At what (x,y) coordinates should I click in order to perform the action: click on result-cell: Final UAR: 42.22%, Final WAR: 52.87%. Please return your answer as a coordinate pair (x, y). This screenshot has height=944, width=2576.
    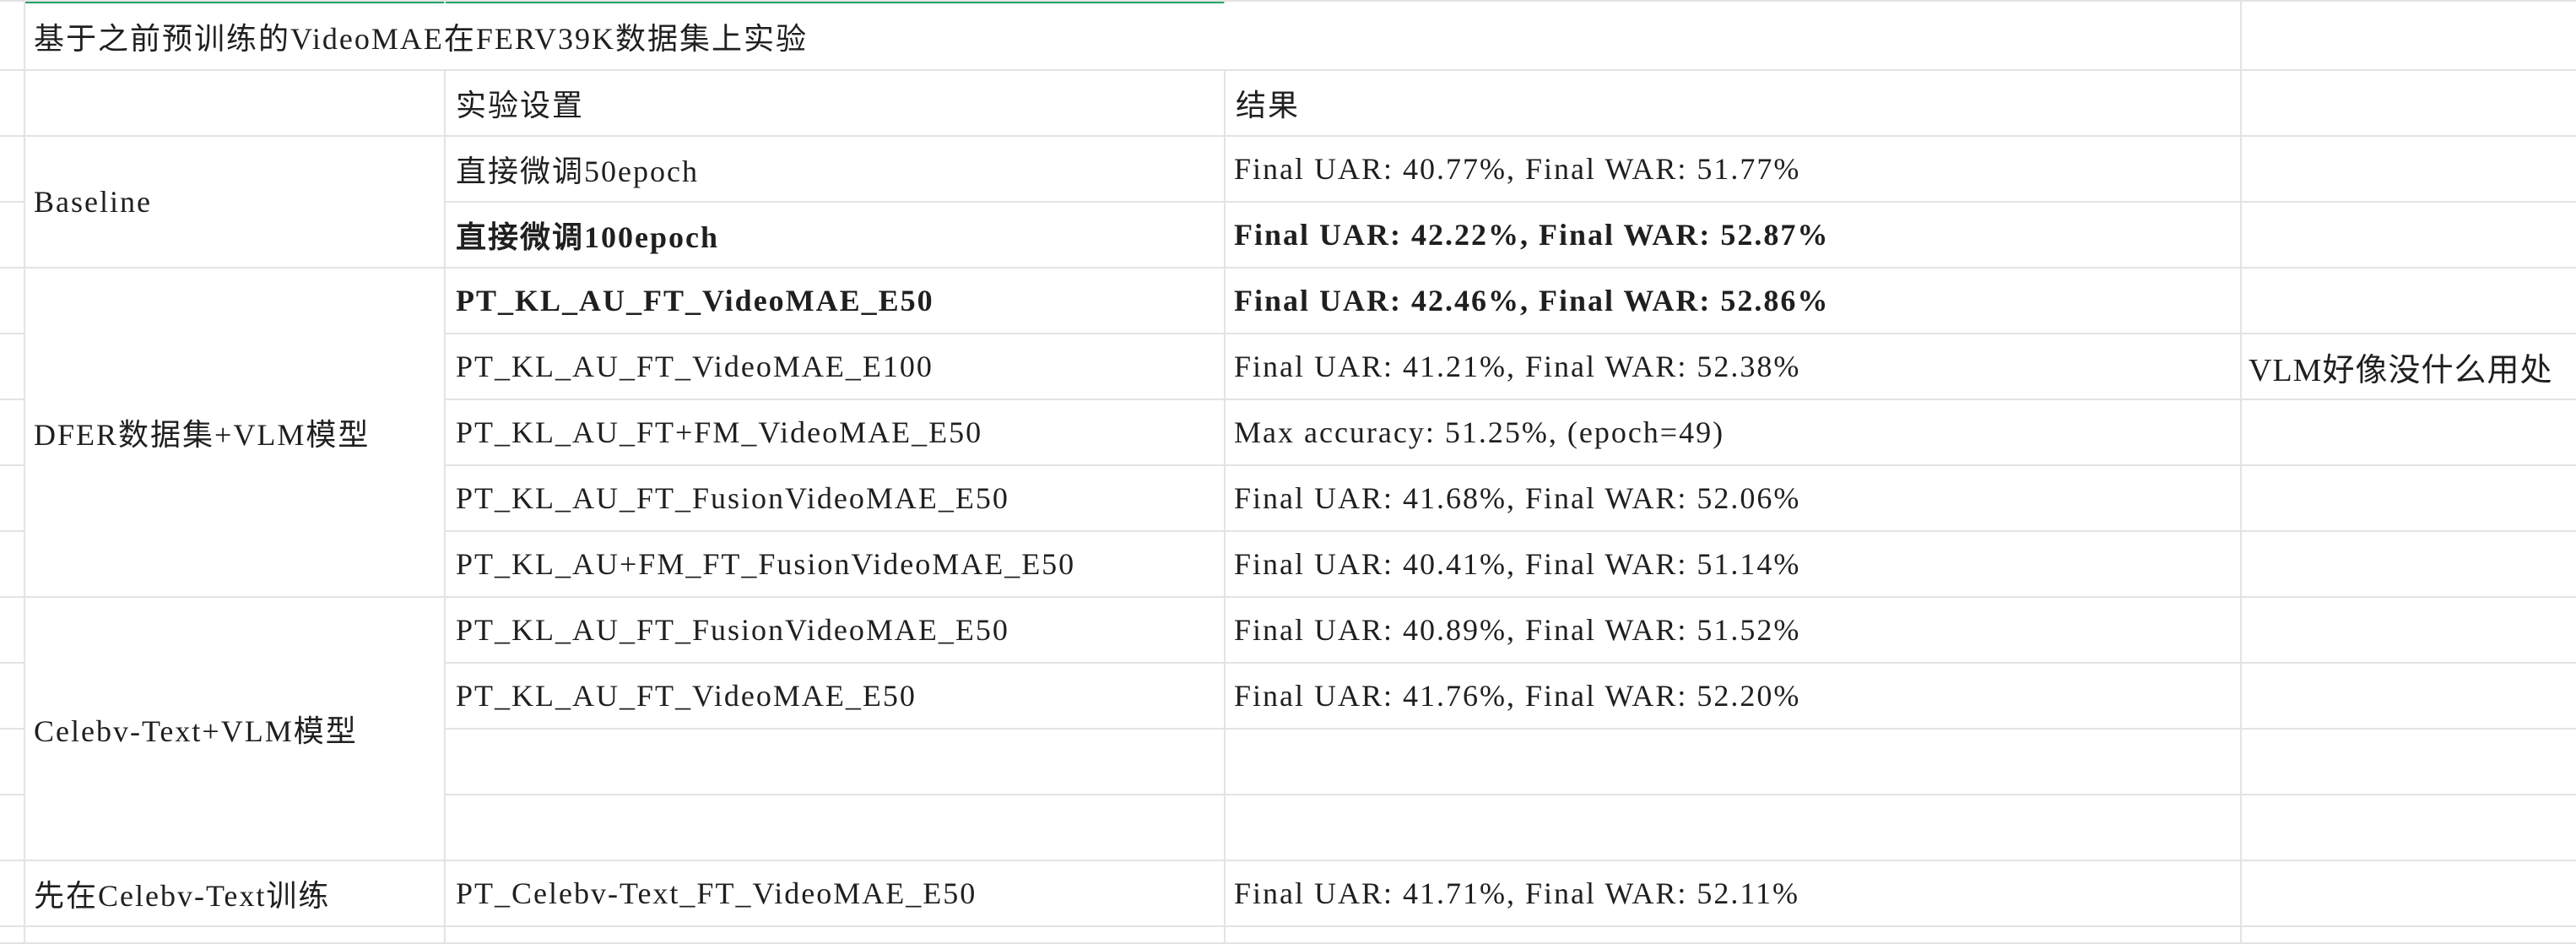
    Looking at the image, I should click on (1532, 235).